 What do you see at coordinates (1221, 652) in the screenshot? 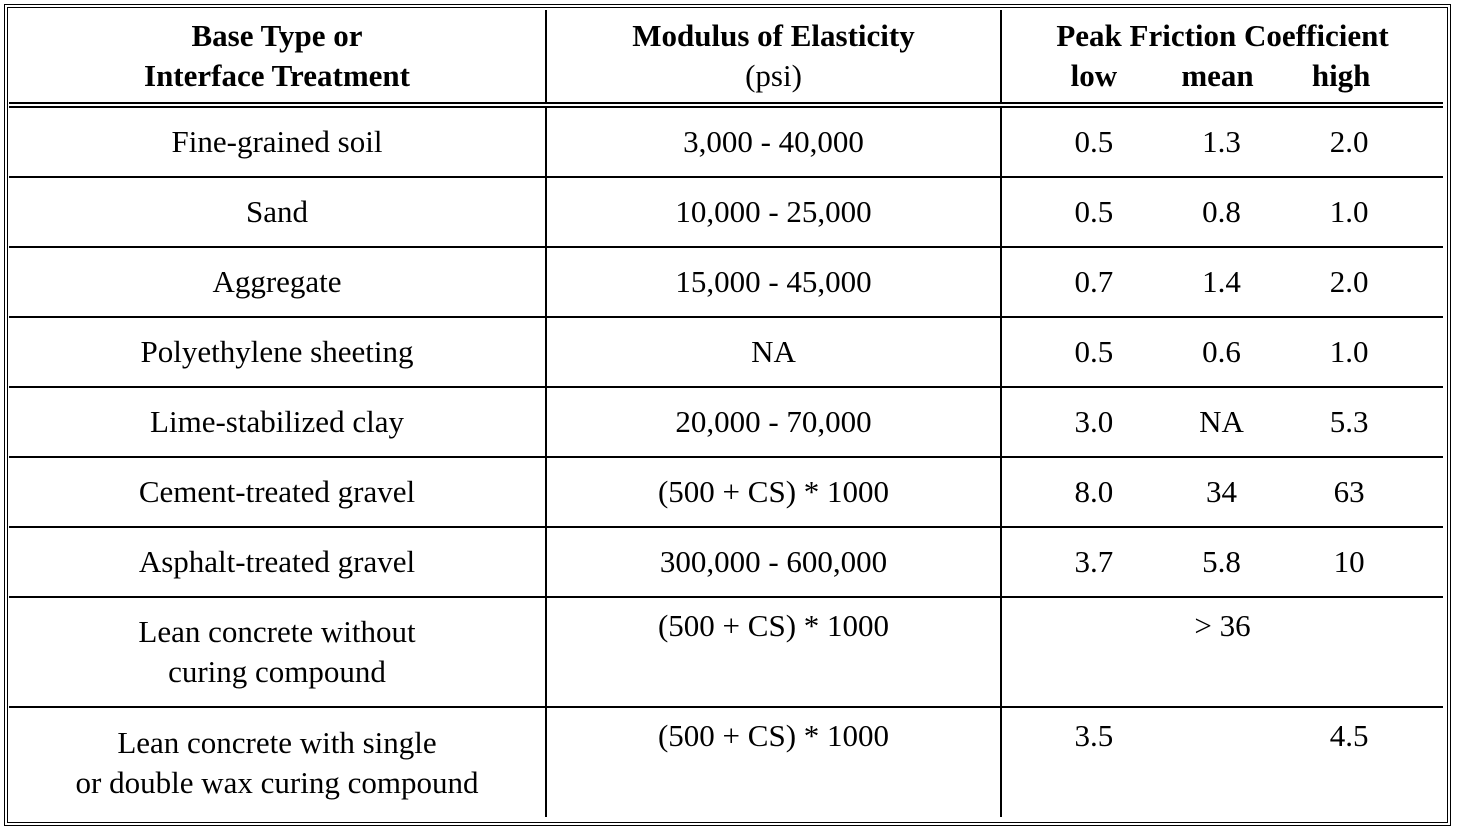
I see `friction-cell: > 36` at bounding box center [1221, 652].